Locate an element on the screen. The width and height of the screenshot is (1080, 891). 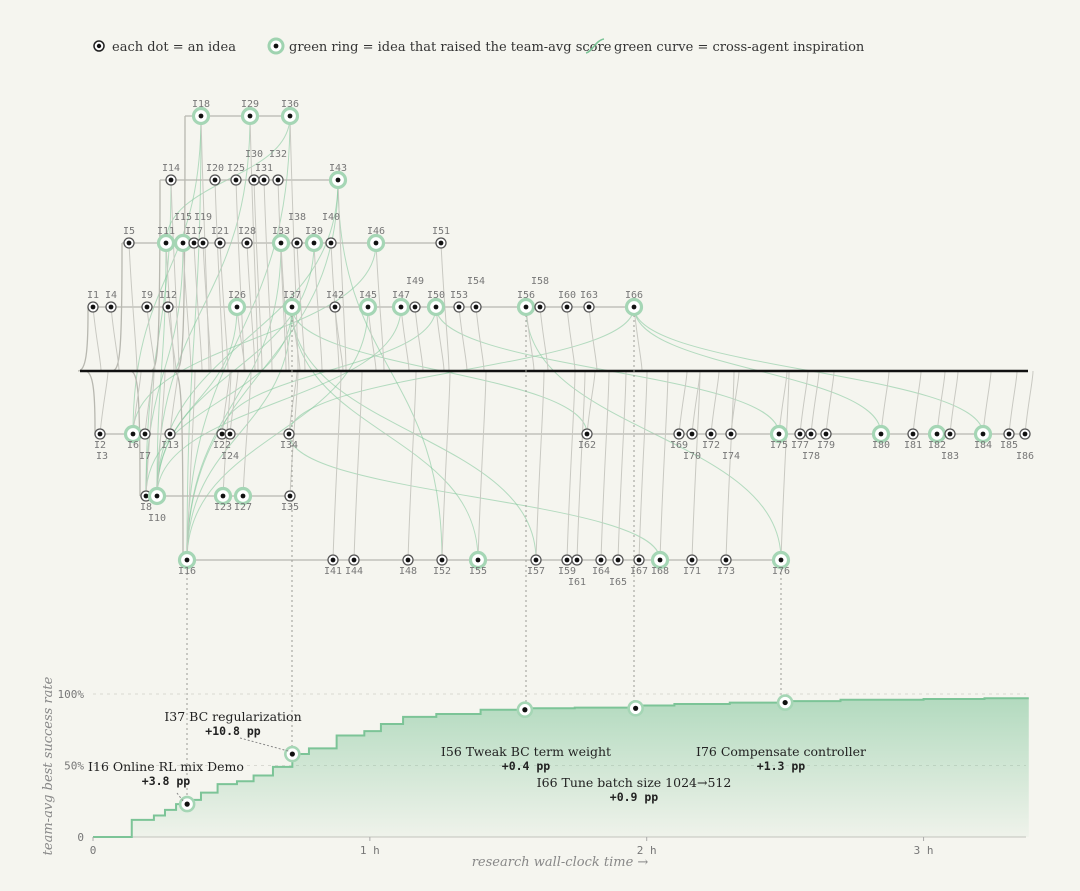
idea-label: I56 is located at coordinates (526, 295).